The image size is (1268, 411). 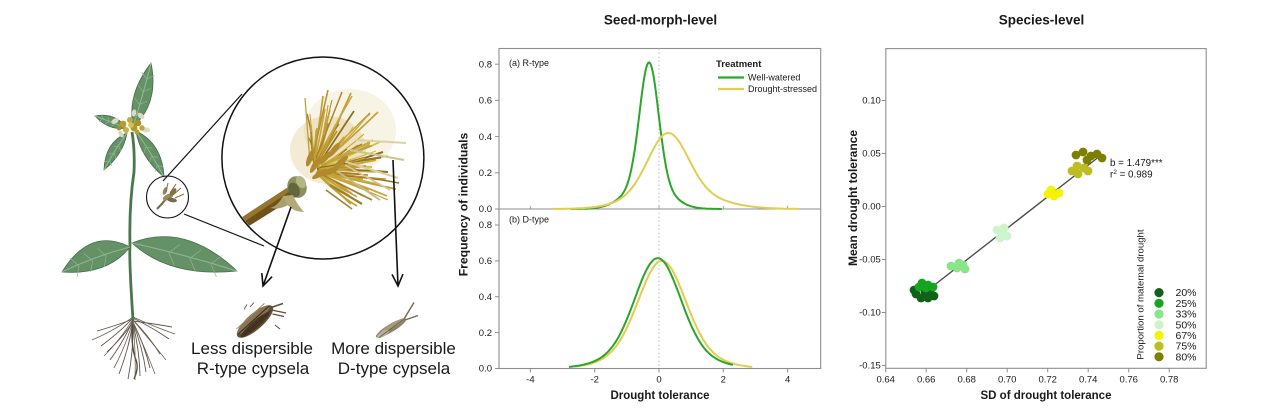 What do you see at coordinates (1186, 357) in the screenshot?
I see `svg-text: 80%` at bounding box center [1186, 357].